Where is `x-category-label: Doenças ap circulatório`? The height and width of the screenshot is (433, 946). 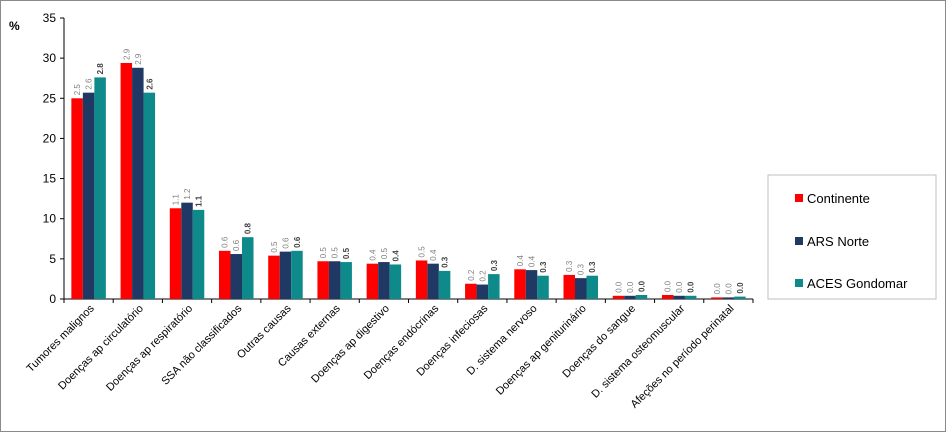
x-category-label: Doenças ap circulatório is located at coordinates (101, 348).